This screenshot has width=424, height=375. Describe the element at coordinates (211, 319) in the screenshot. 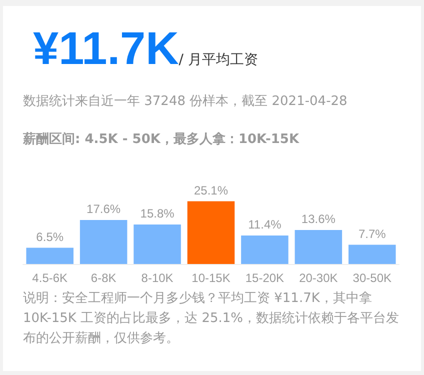

I see `text: 说明：安全工程师一个月多少钱？平均工资 ¥11.7K，其中拿 10K-15K 工资的占比最多，达 25.1%，数据统计依赖于各平台发布的公开薪酬，仅供参考。` at that location.